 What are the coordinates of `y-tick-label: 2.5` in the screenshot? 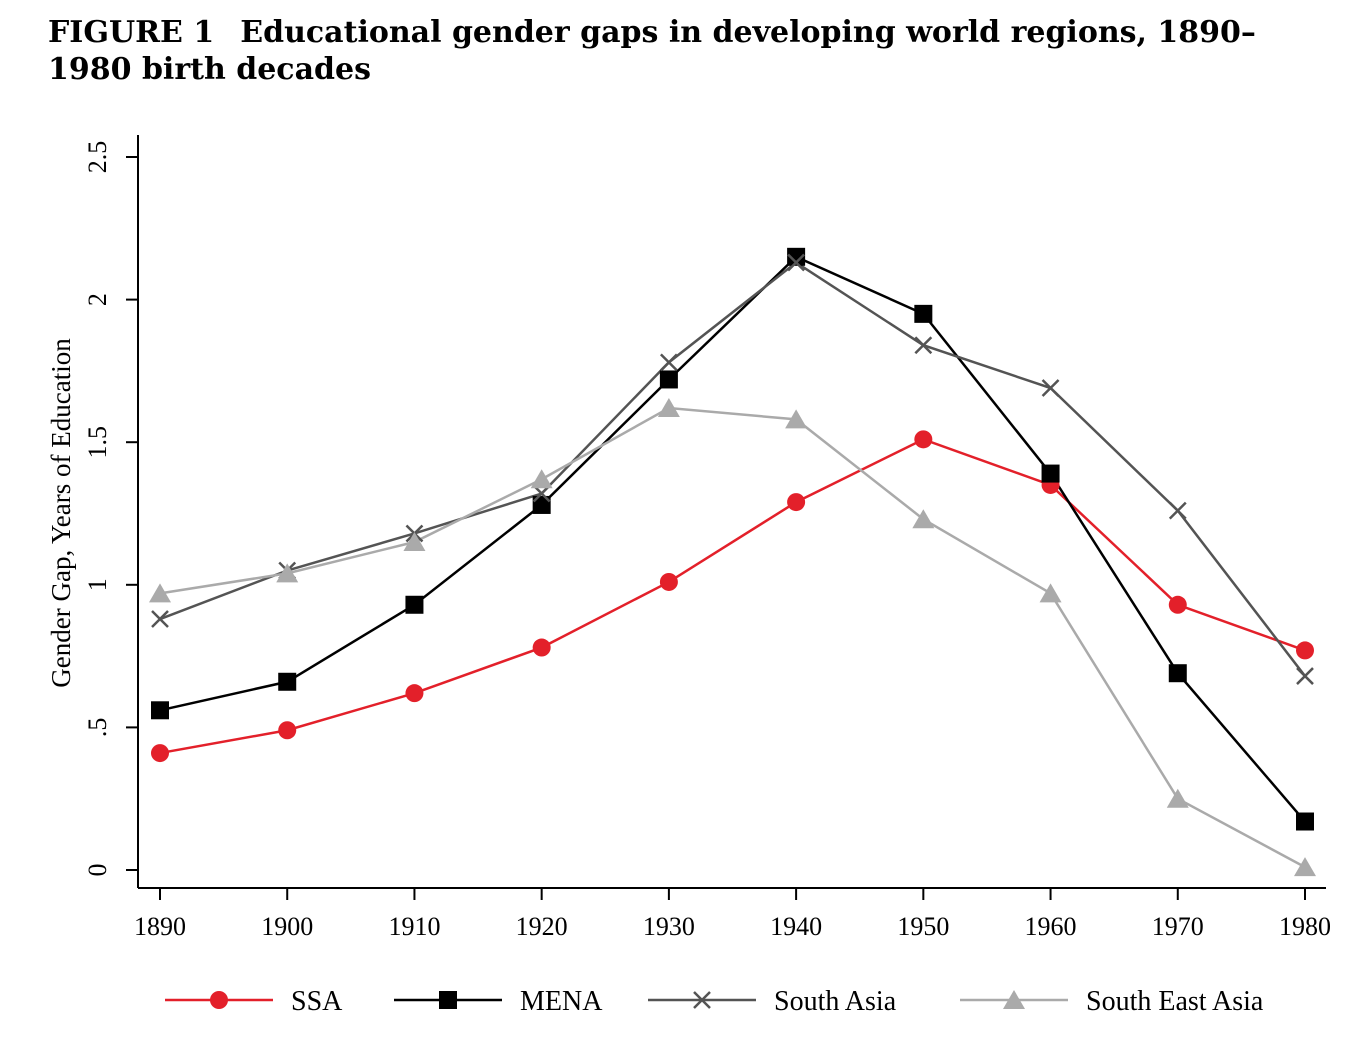 It's located at (97, 157).